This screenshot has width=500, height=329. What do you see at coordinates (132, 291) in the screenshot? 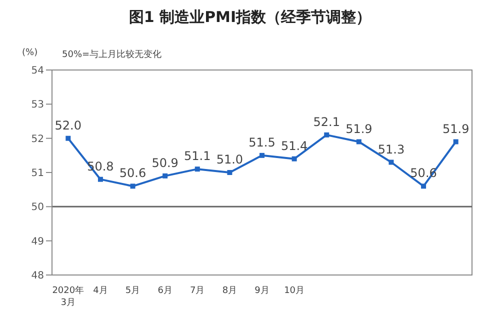
I see `x-tick-label: 5月` at bounding box center [132, 291].